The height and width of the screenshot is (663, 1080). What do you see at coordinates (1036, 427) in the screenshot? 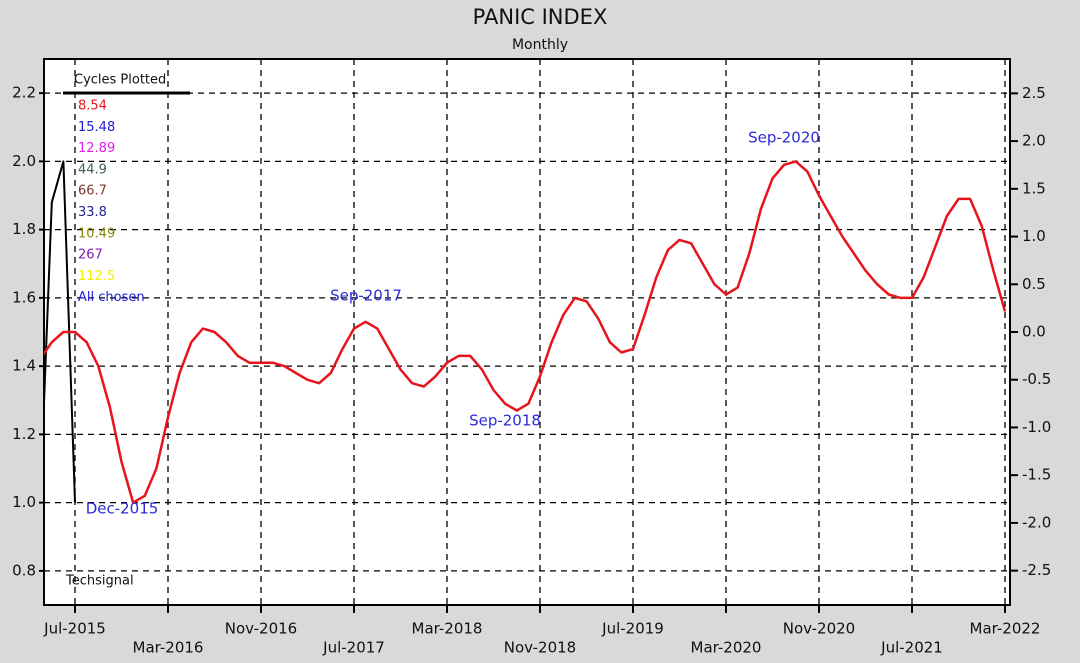
I see `y2-tick-label: -1.0` at bounding box center [1036, 427].